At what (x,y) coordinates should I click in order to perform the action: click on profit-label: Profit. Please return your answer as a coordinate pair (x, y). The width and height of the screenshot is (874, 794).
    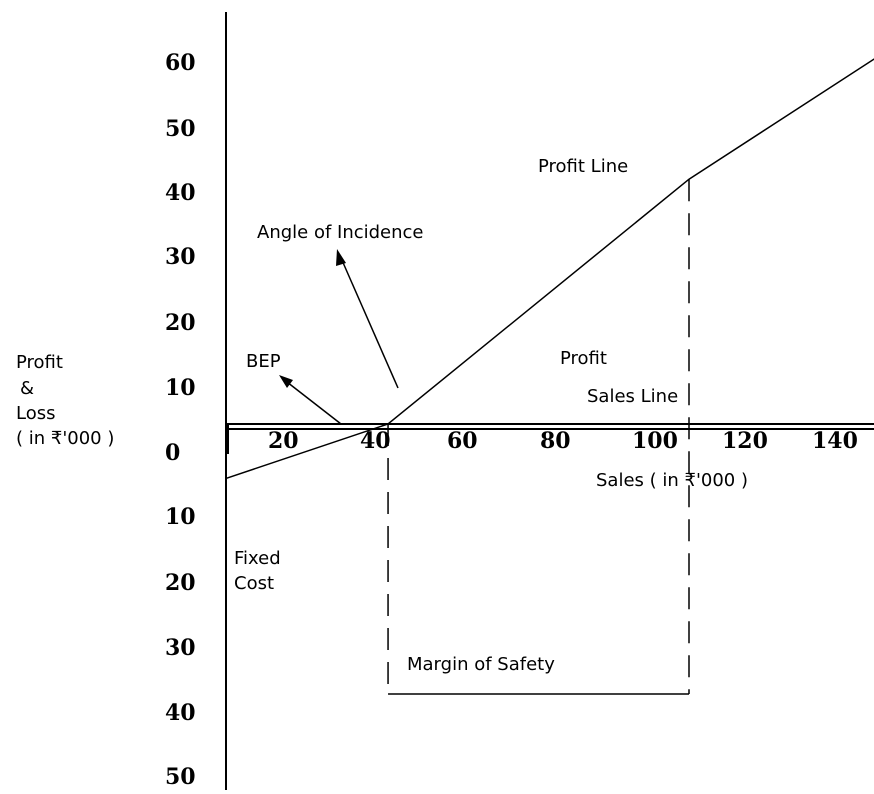
    Looking at the image, I should click on (583, 358).